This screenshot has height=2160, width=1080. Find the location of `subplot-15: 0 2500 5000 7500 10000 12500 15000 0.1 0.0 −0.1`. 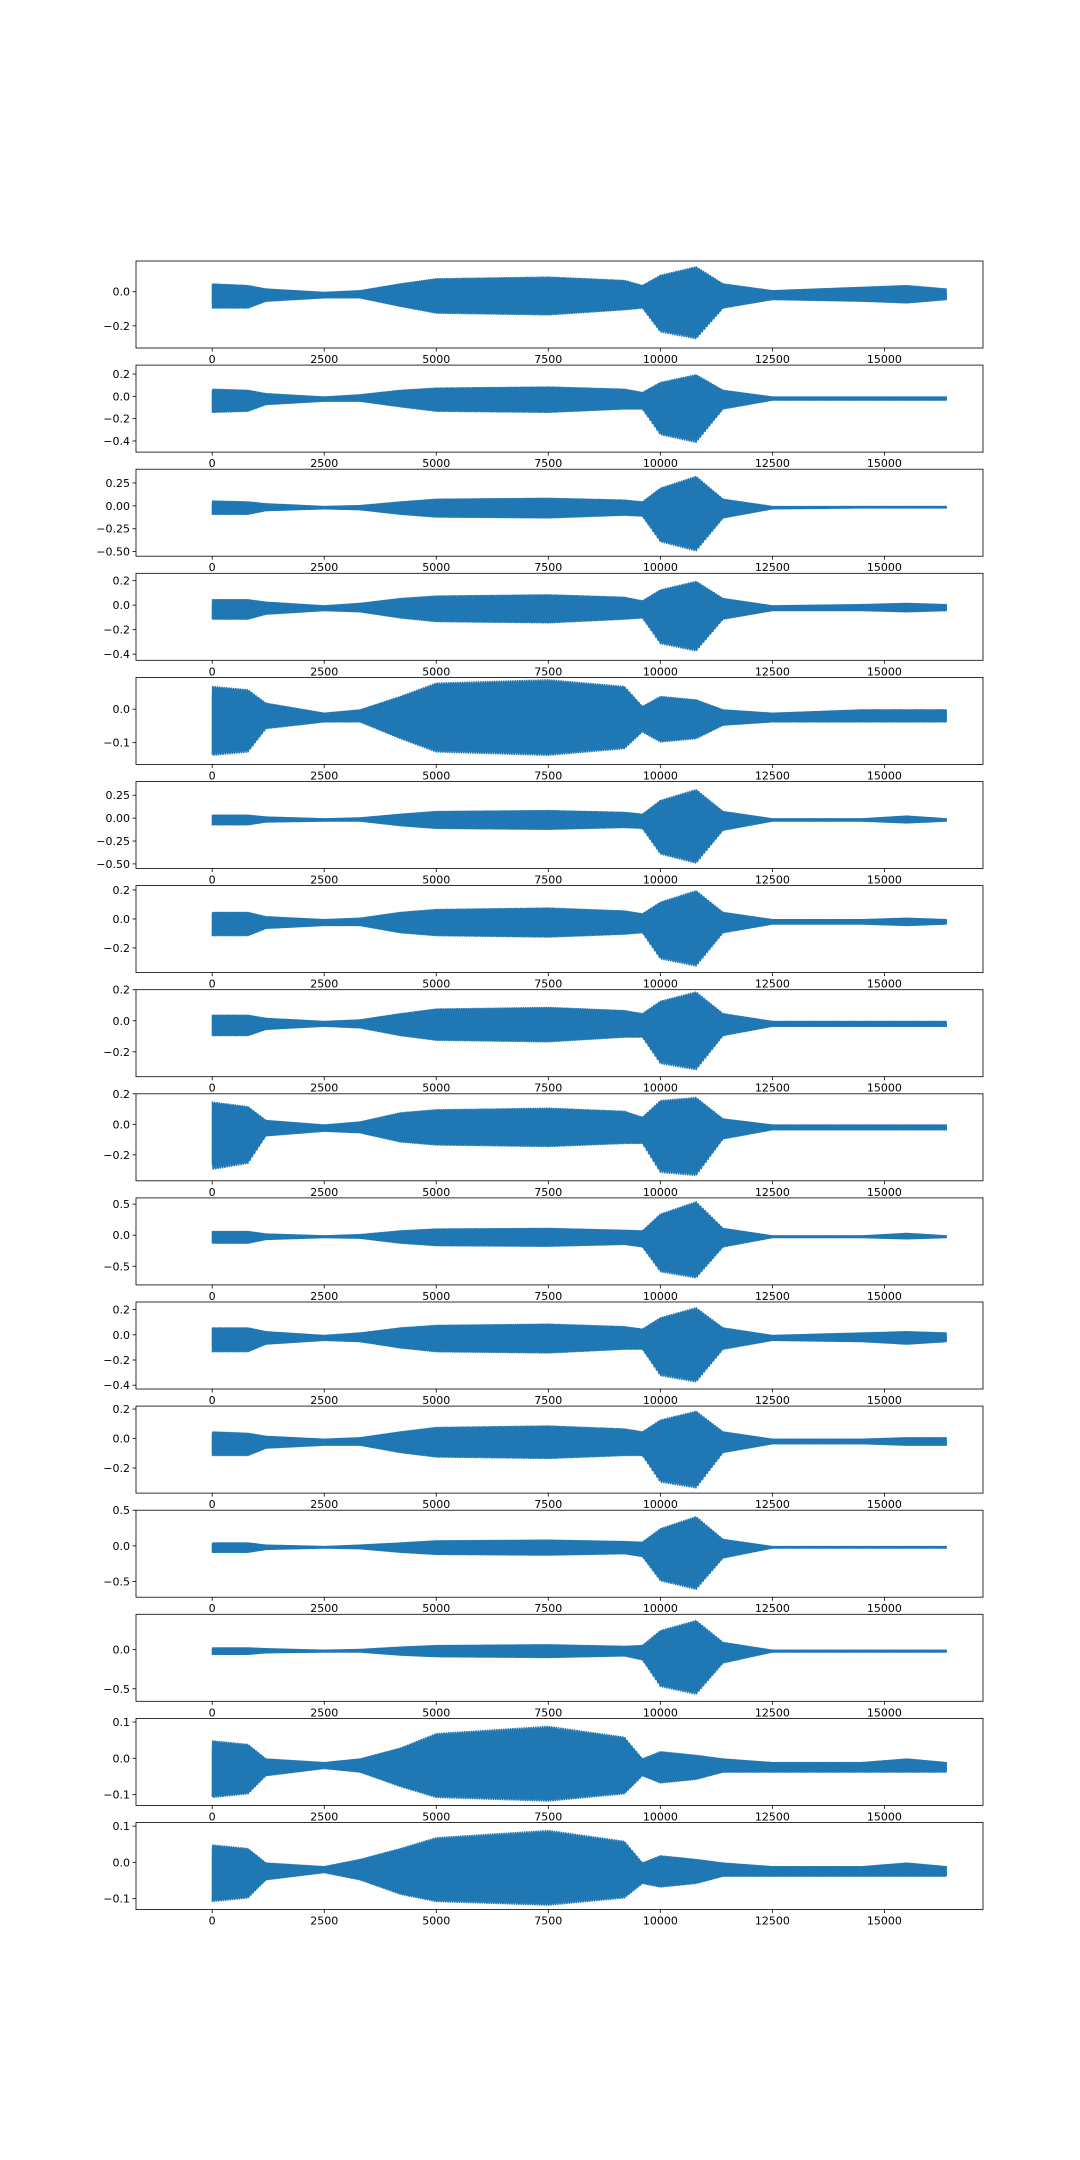

subplot-15: 0 2500 5000 7500 10000 12500 15000 0.1 0.0 −0.1 is located at coordinates (543, 1769).